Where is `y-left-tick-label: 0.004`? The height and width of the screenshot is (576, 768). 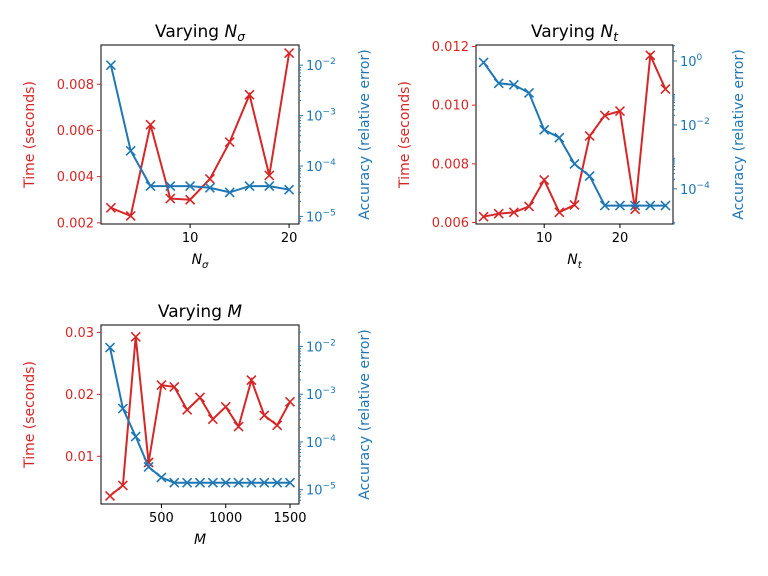
y-left-tick-label: 0.004 is located at coordinates (75, 177).